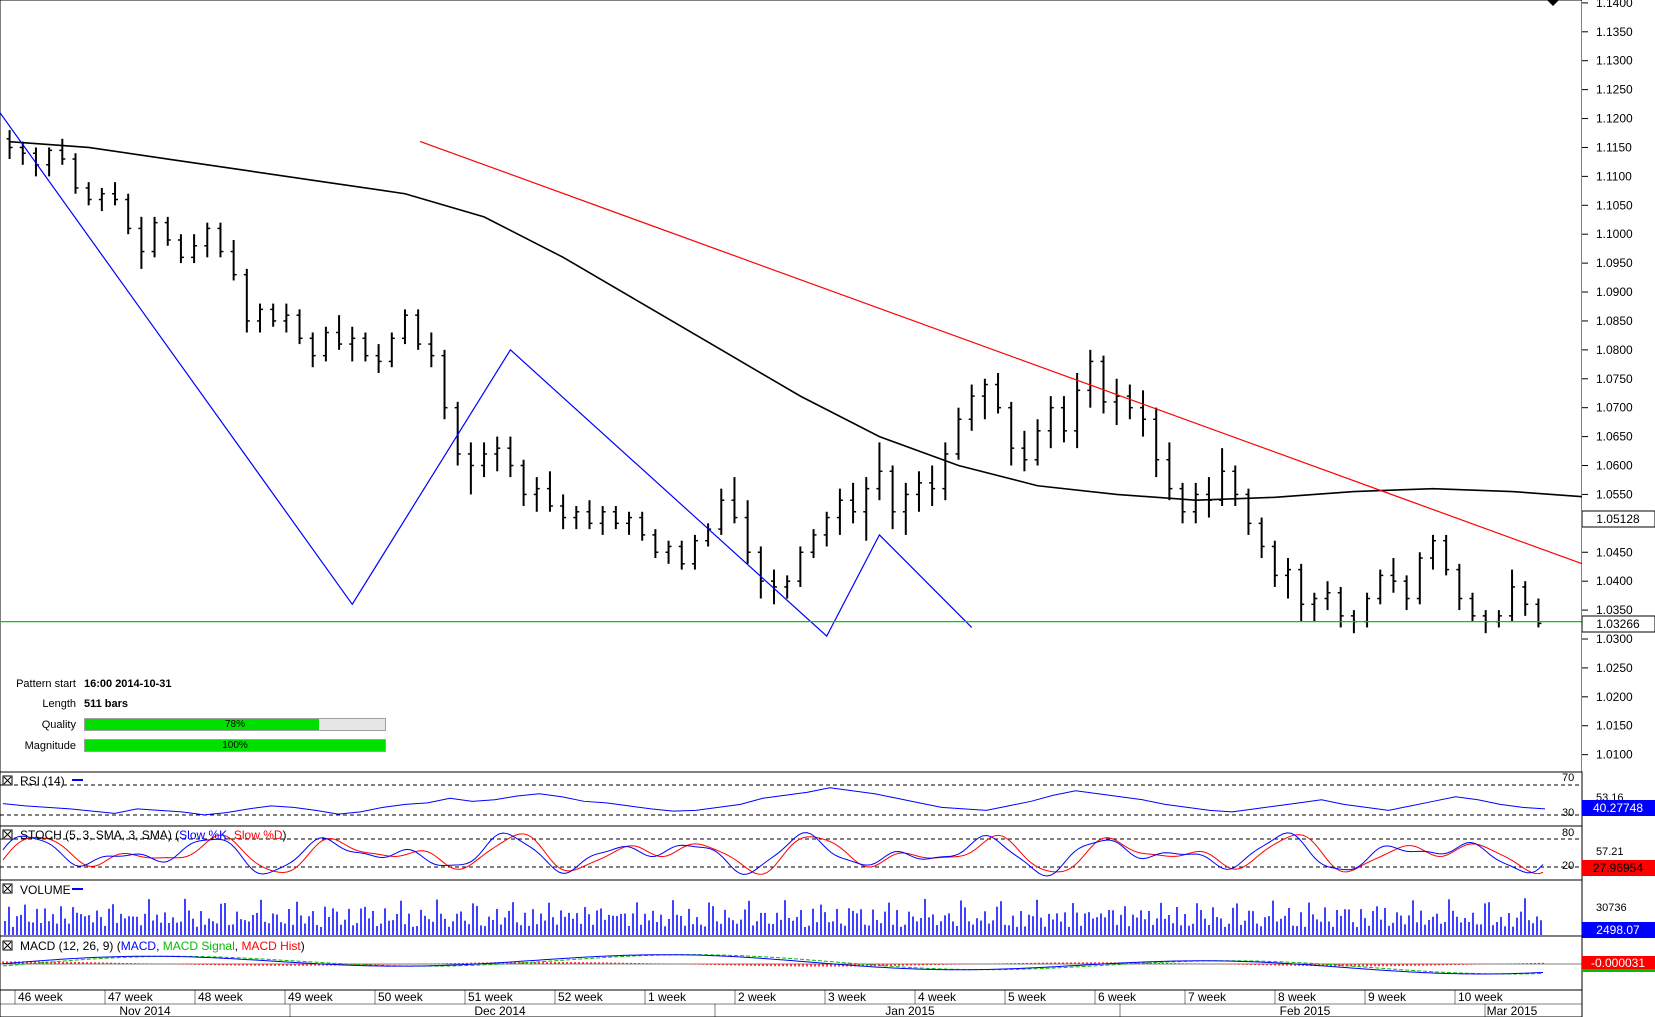 The height and width of the screenshot is (1017, 1655). Describe the element at coordinates (50, 746) in the screenshot. I see `magnitude-label: Magnitude` at that location.